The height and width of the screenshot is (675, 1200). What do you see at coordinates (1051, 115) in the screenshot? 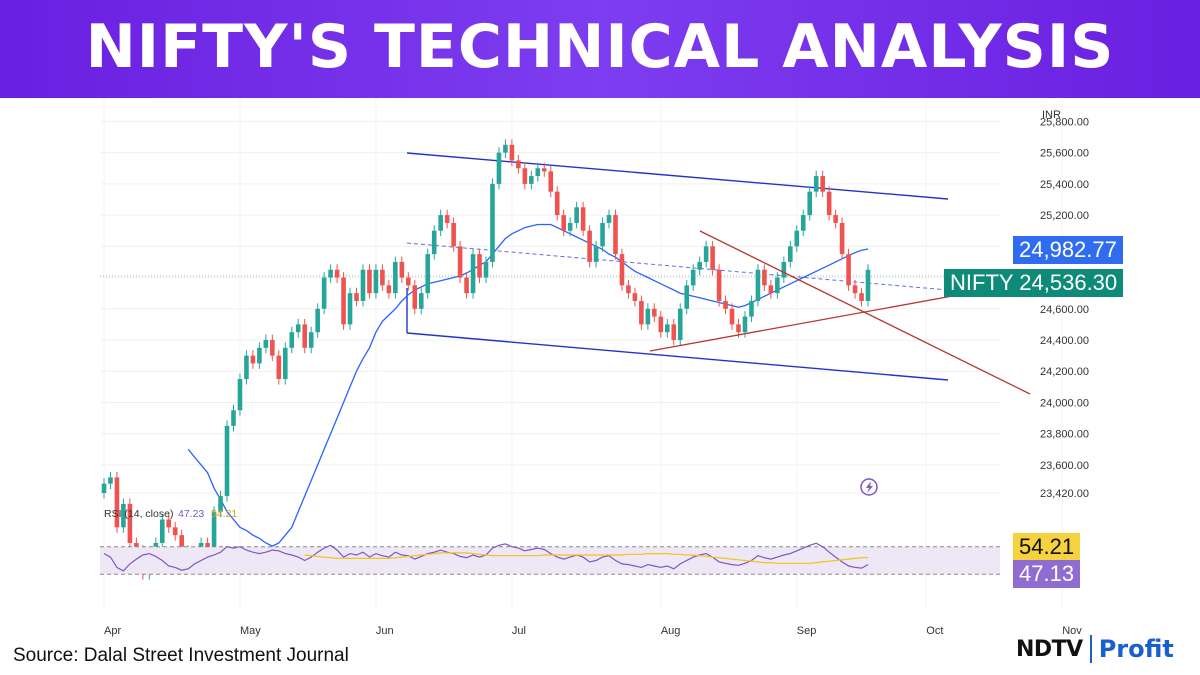
I see `currency-label: INR` at bounding box center [1051, 115].